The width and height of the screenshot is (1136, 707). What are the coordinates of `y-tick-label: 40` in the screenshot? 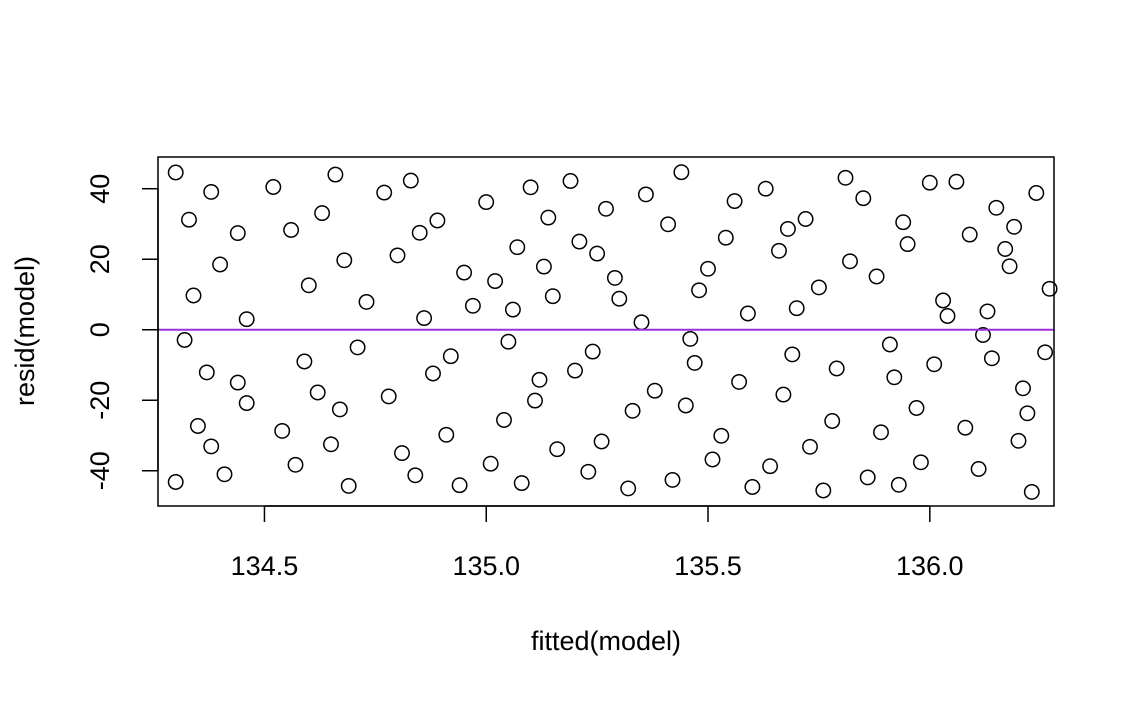 It's located at (100, 189).